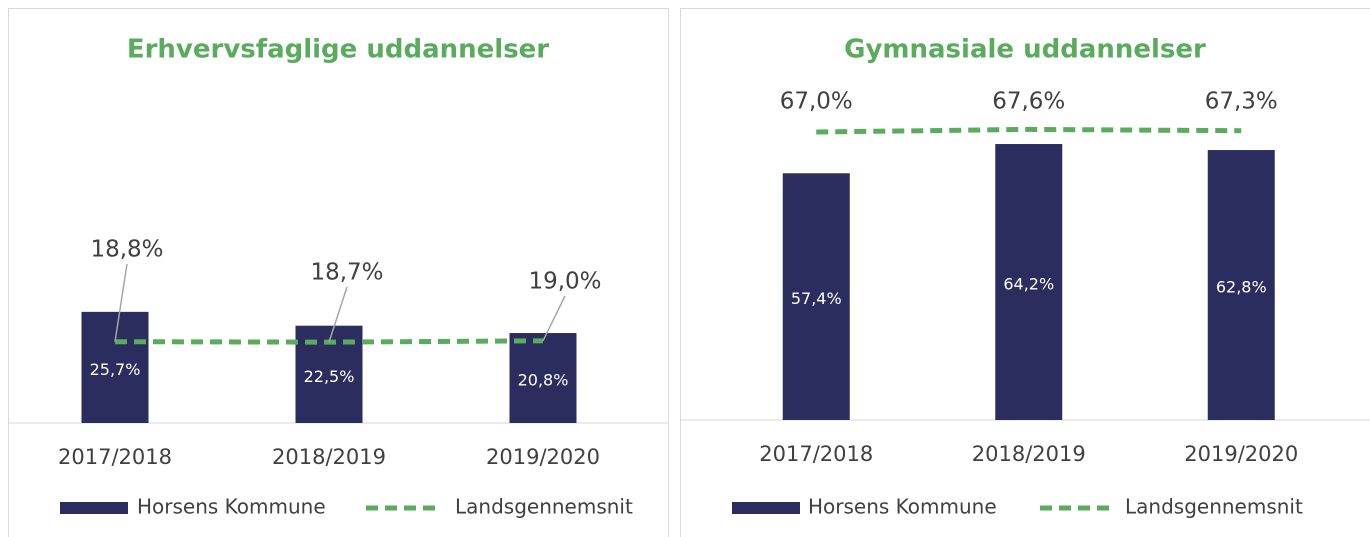 This screenshot has height=537, width=1370. I want to click on line-value-label: 18,7%, so click(346, 273).